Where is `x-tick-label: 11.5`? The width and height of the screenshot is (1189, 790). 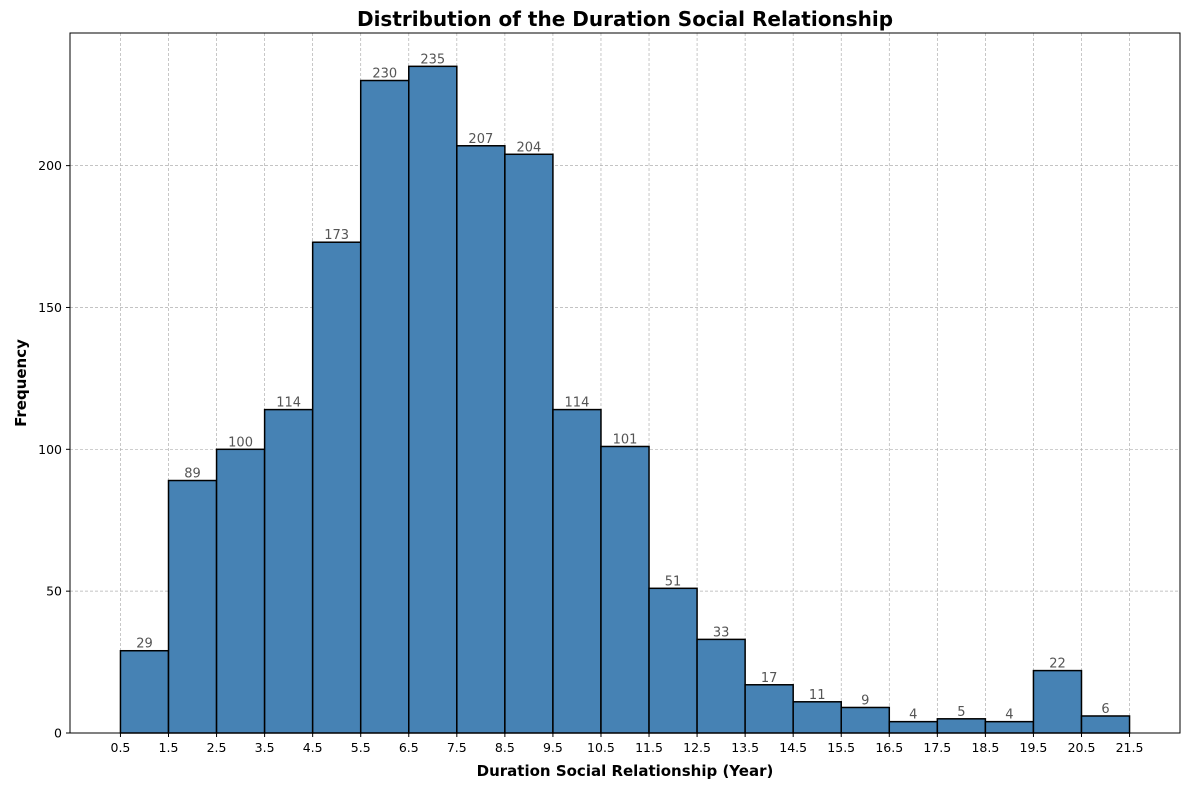
x-tick-label: 11.5 is located at coordinates (649, 747).